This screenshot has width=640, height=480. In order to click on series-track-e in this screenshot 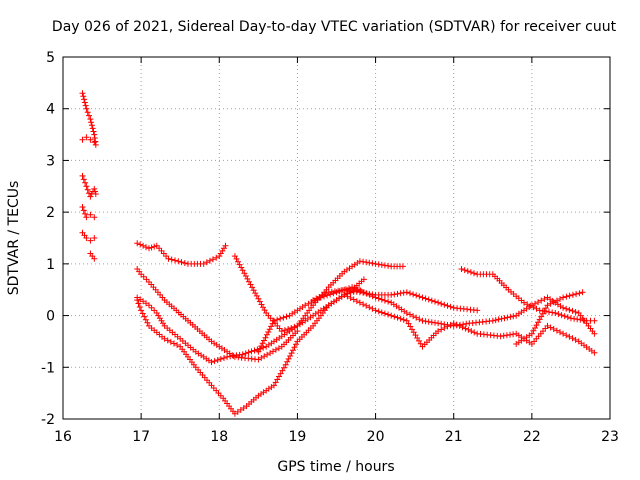, I will do `click(88, 236)`.